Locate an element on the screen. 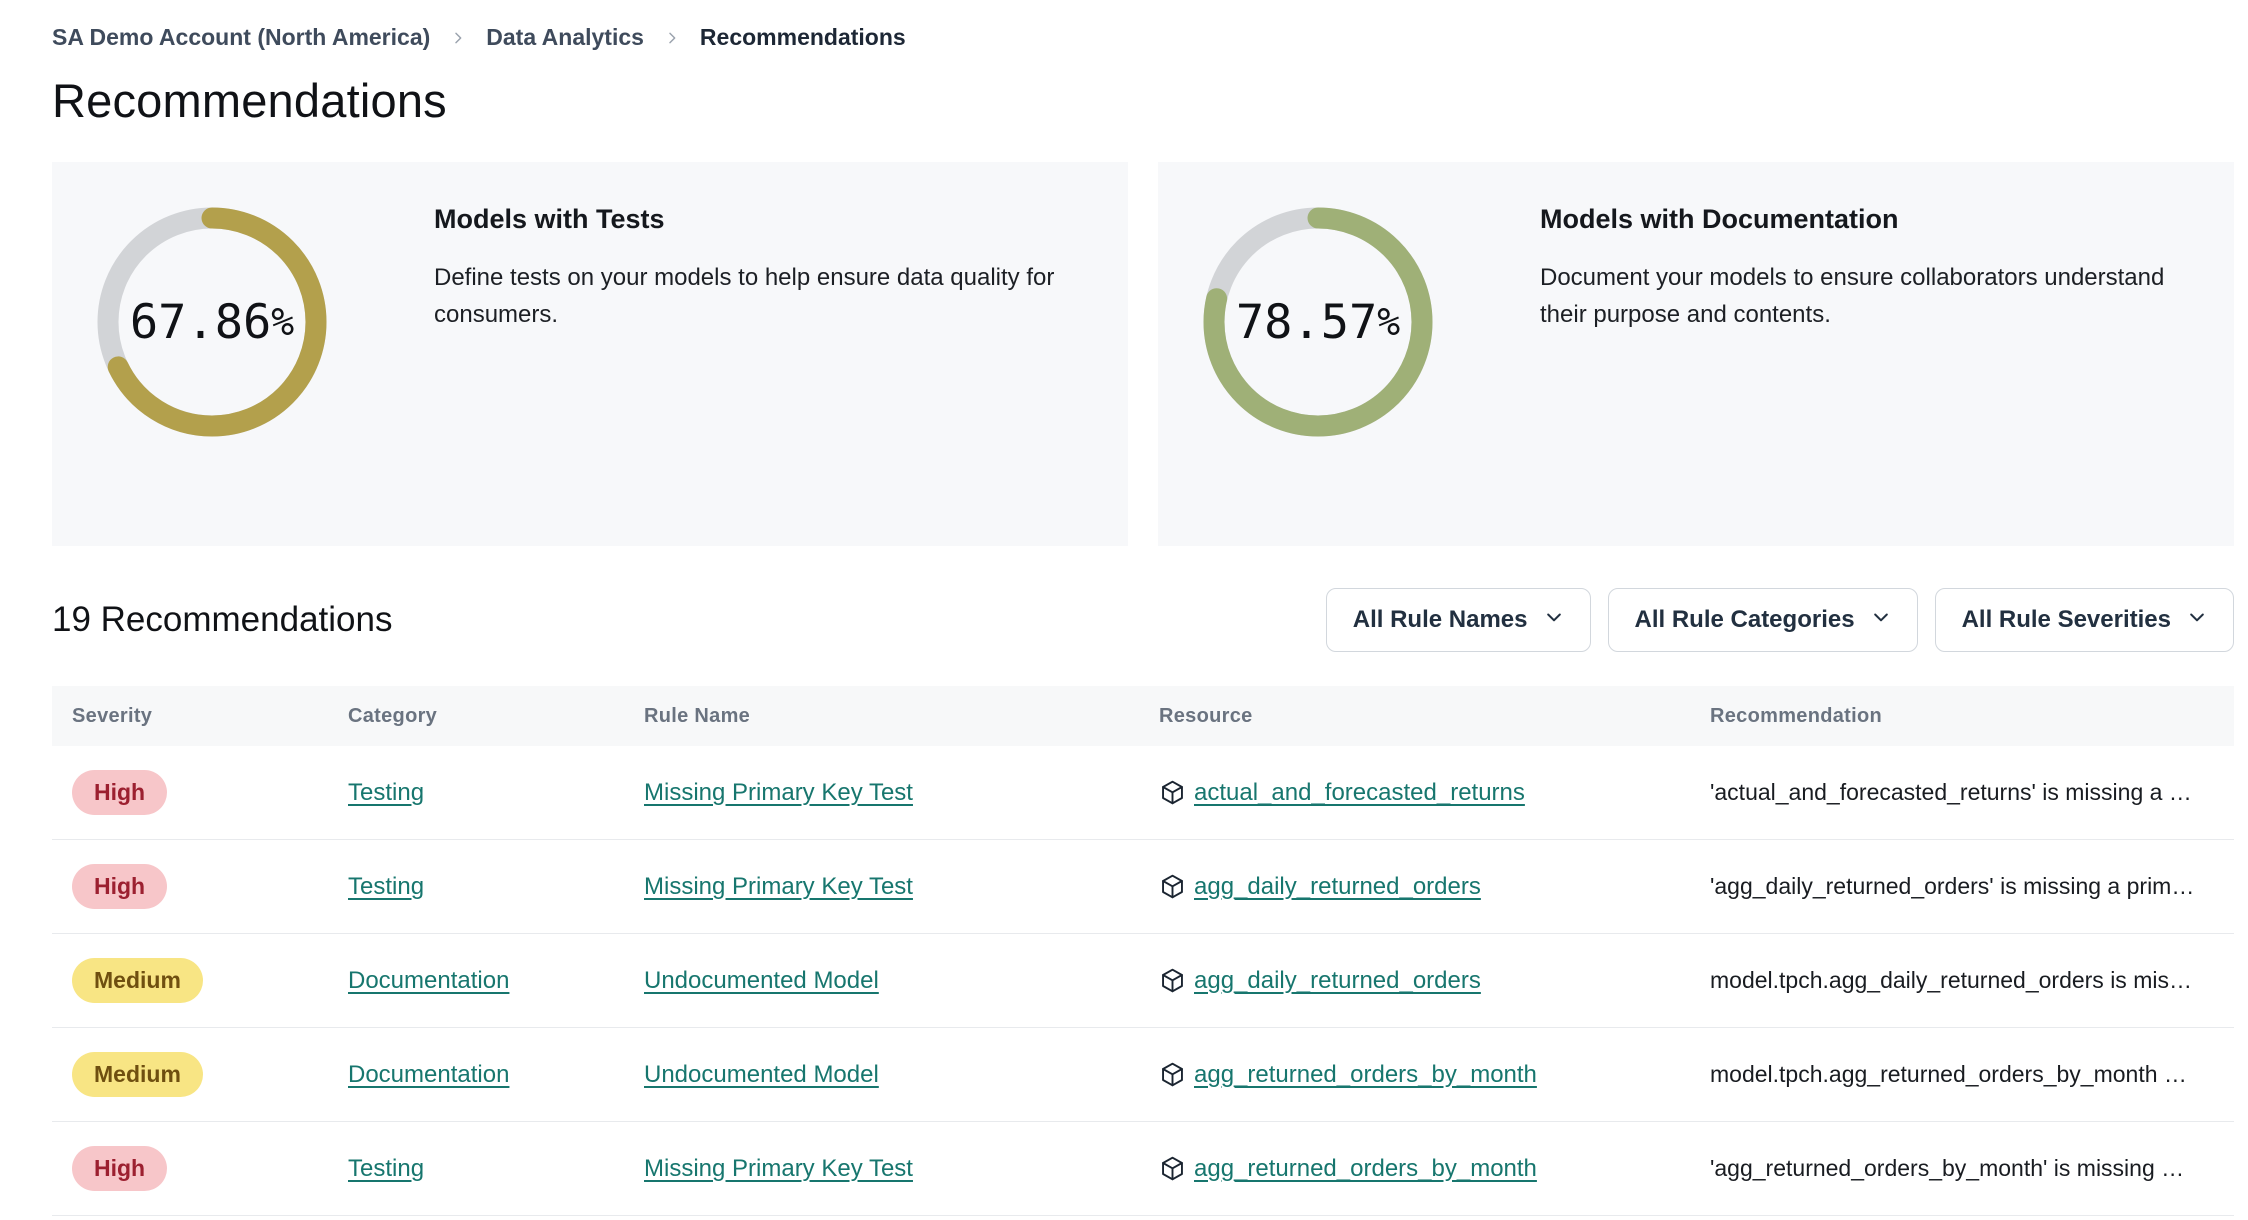  page-title: Recommendations is located at coordinates (249, 100).